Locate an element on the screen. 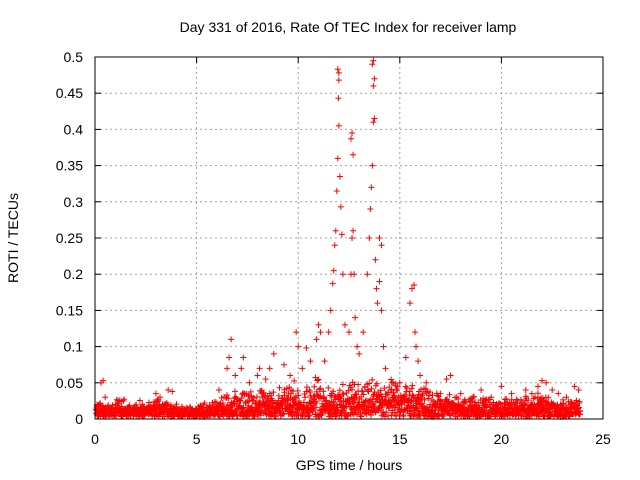 Image resolution: width=640 pixels, height=480 pixels. x-tick-labels: 0 5 10 15 20 25 is located at coordinates (351, 439).